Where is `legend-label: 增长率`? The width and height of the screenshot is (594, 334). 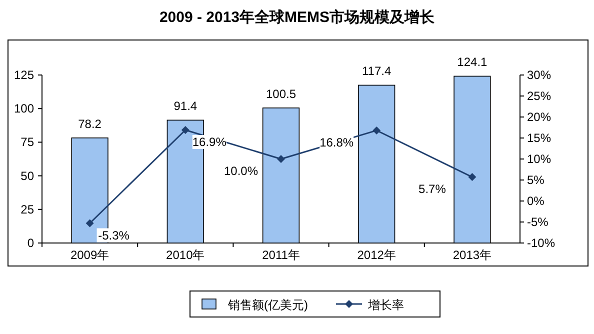 legend-label: 增长率 is located at coordinates (385, 305).